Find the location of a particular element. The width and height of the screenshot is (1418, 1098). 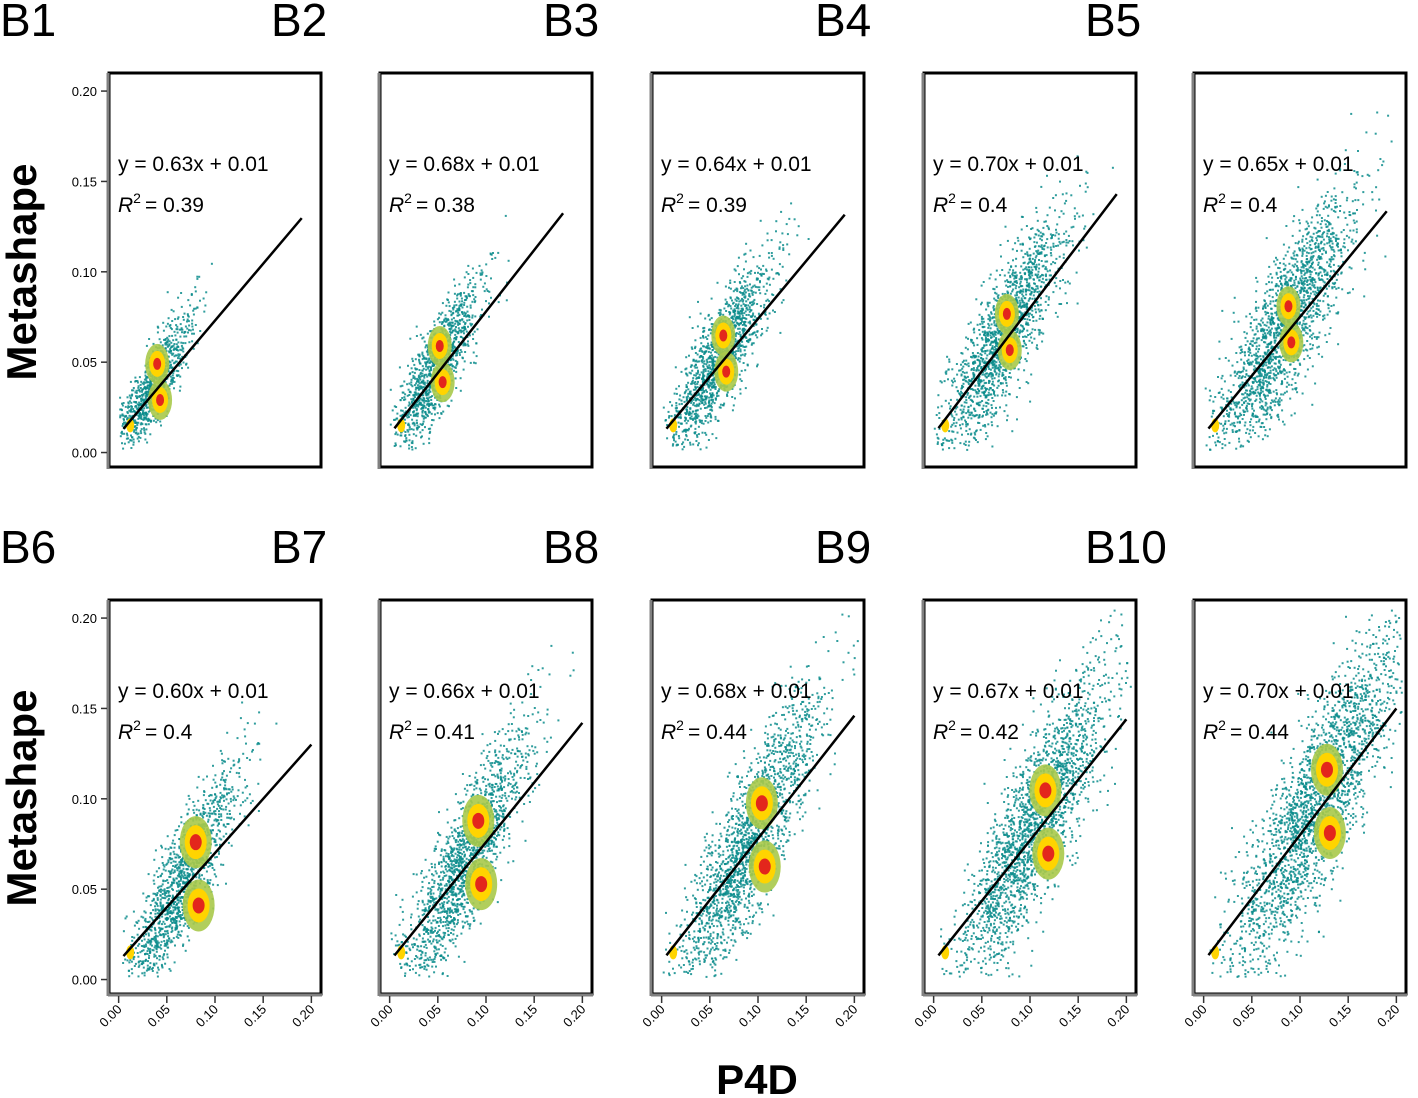

x-axis-title: P4D is located at coordinates (757, 1077).